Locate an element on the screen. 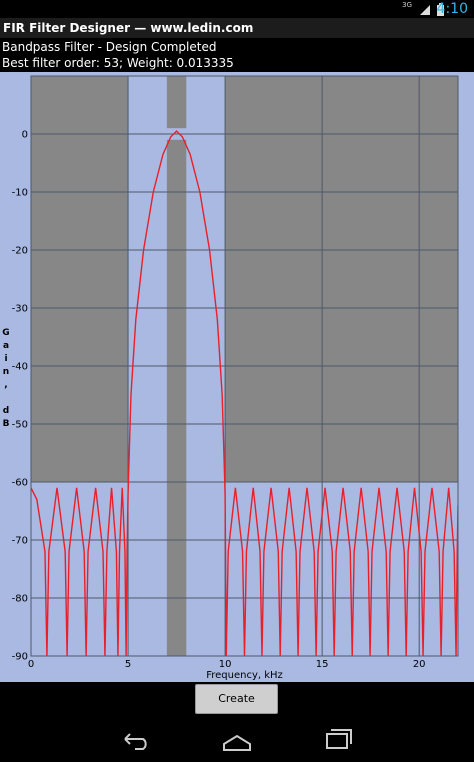  nav-bar is located at coordinates (237, 739).